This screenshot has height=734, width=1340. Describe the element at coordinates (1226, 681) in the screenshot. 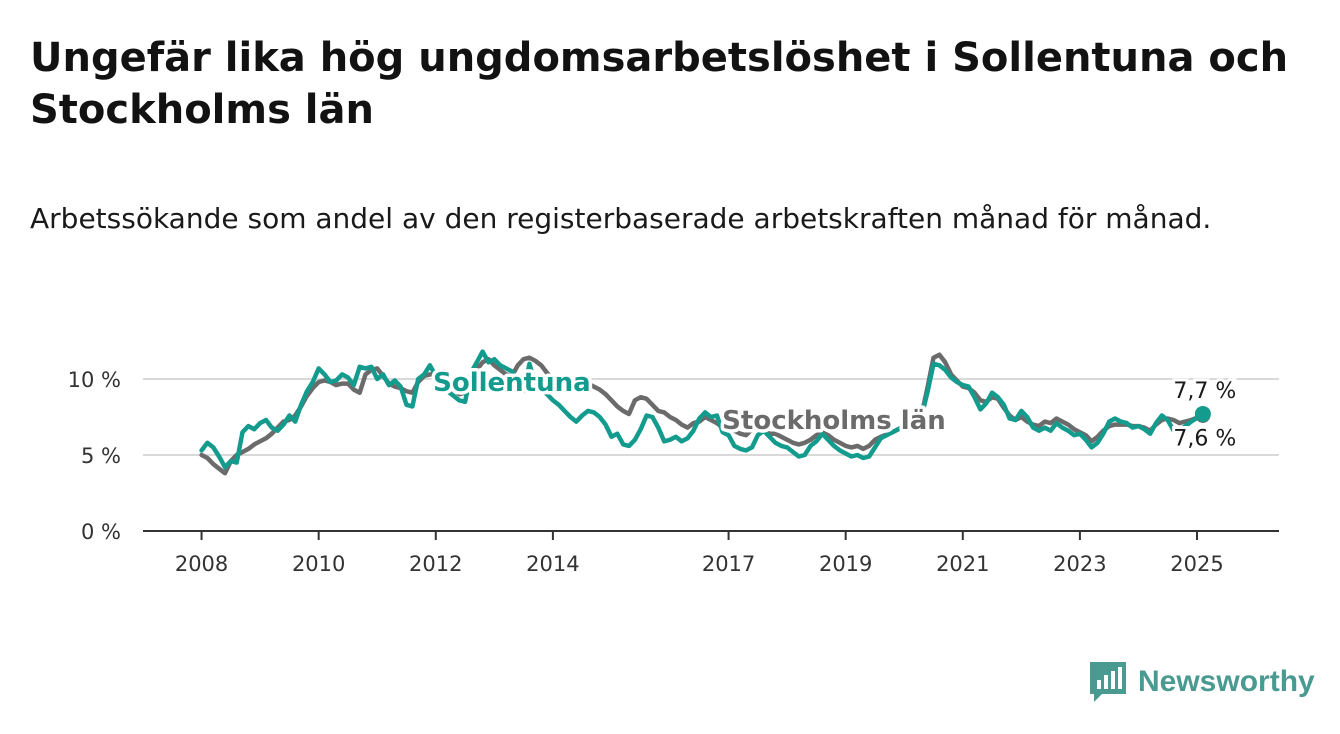

I see `brand-name: Newsworthy` at that location.